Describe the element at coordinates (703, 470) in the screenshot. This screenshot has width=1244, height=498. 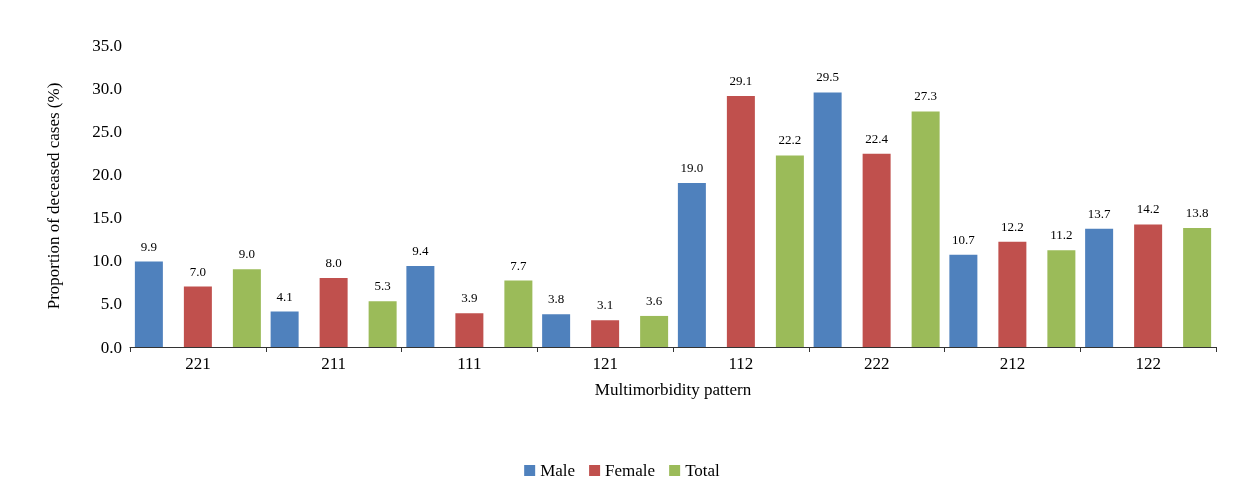
I see `legend-label: Total` at that location.